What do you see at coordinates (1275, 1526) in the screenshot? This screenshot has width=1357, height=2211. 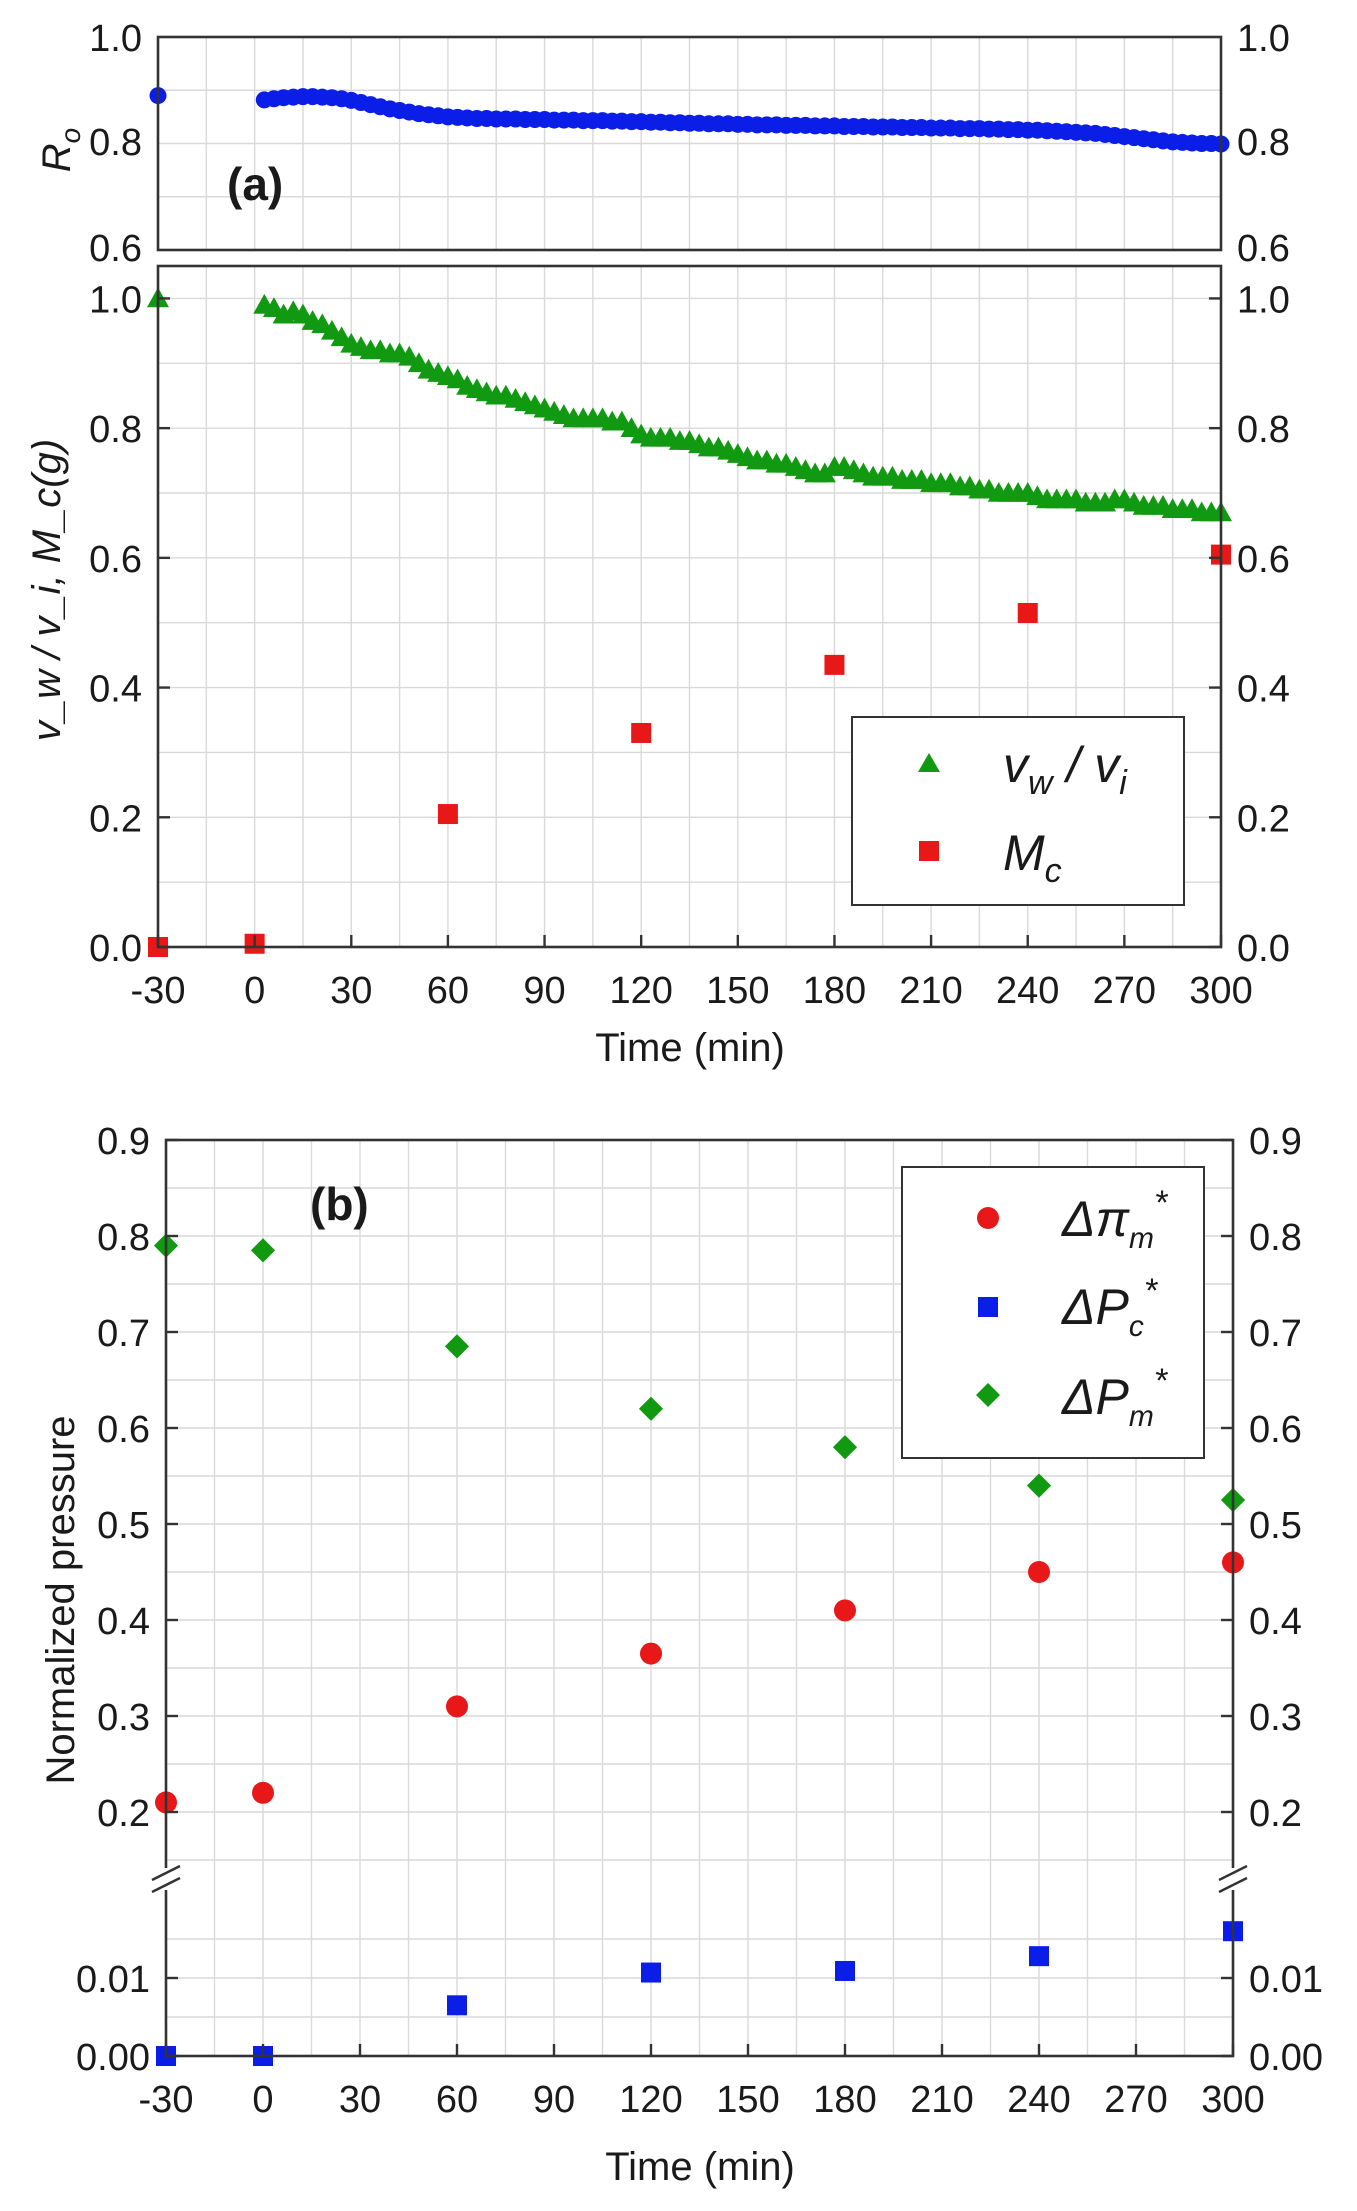 I see `y-tick-label-right: 0.5` at bounding box center [1275, 1526].